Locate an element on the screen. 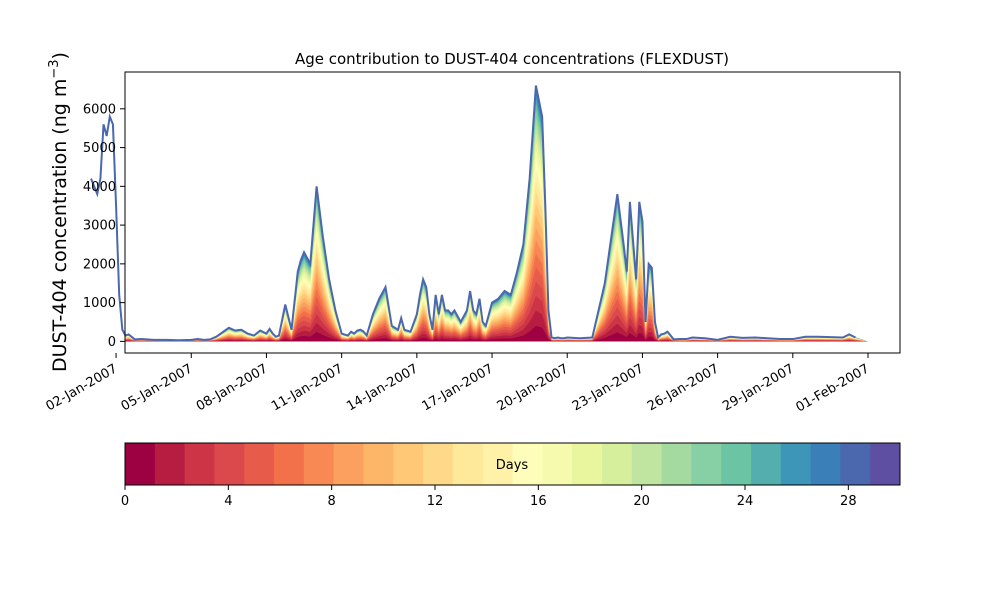 The width and height of the screenshot is (1000, 604). colorbar-tick-label: 0 is located at coordinates (125, 501).